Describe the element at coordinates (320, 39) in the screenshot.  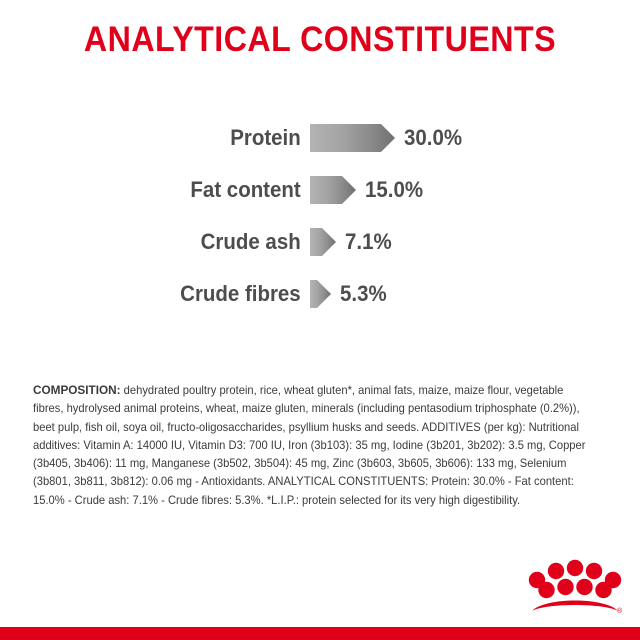
I see `page-title: ANALYTICAL CONSTITUENTS` at that location.